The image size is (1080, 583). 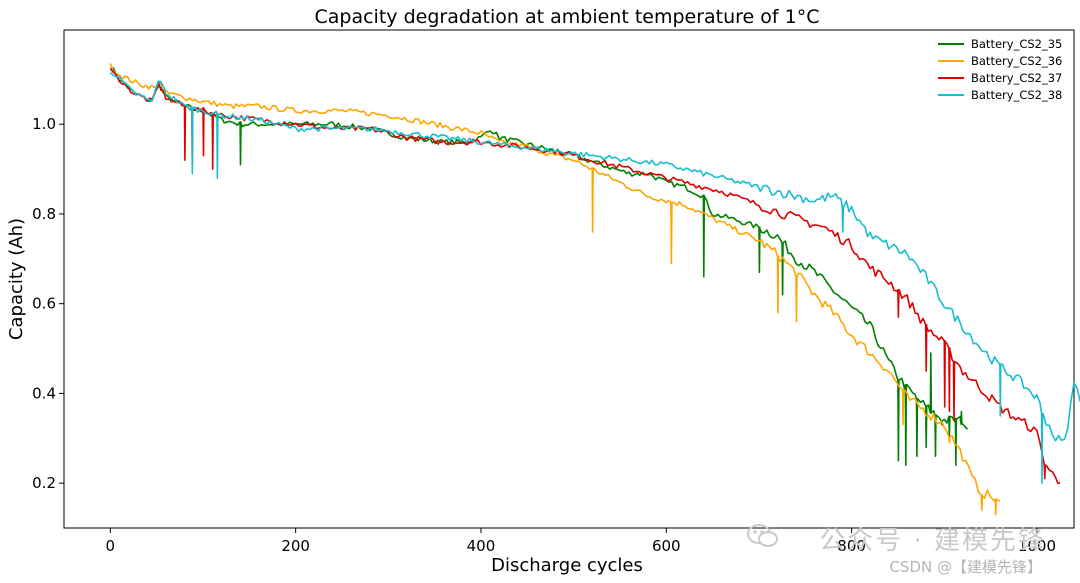 What do you see at coordinates (851, 546) in the screenshot?
I see `x-tick-label: 800` at bounding box center [851, 546].